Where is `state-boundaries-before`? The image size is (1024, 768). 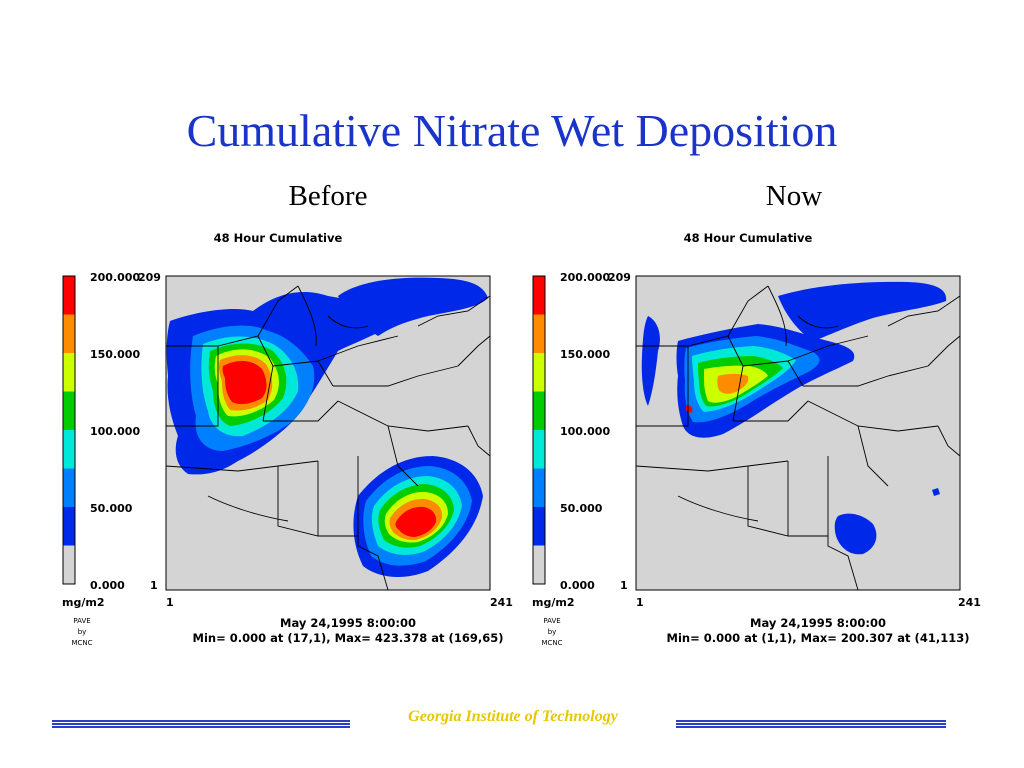
state-boundaries-before is located at coordinates (328, 438).